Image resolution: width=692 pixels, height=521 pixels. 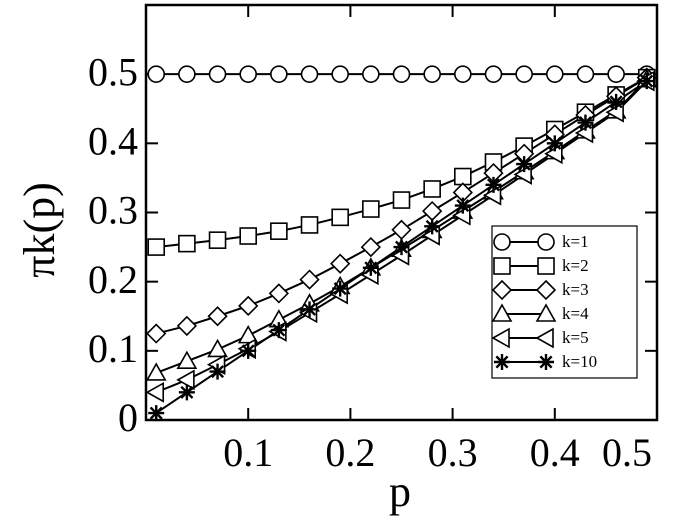 I want to click on legend-label: k=1, so click(x=575, y=241).